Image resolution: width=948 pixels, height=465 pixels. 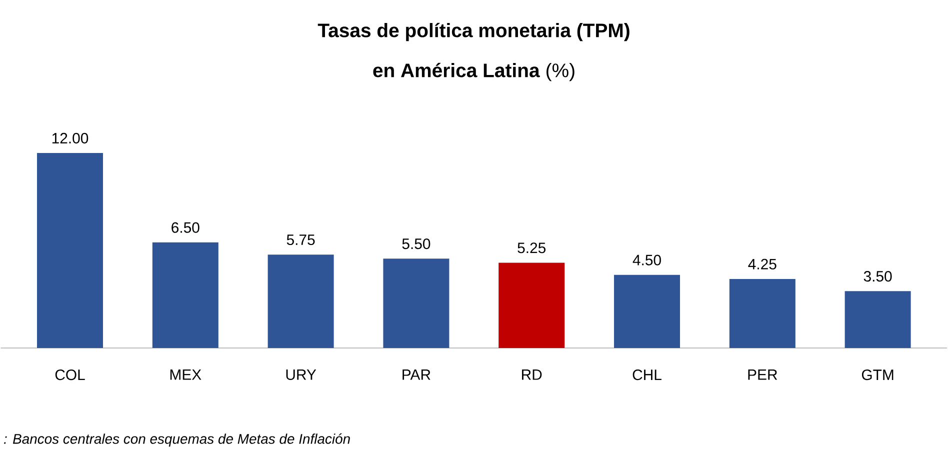 I want to click on data-label: 3.50, so click(x=878, y=276).